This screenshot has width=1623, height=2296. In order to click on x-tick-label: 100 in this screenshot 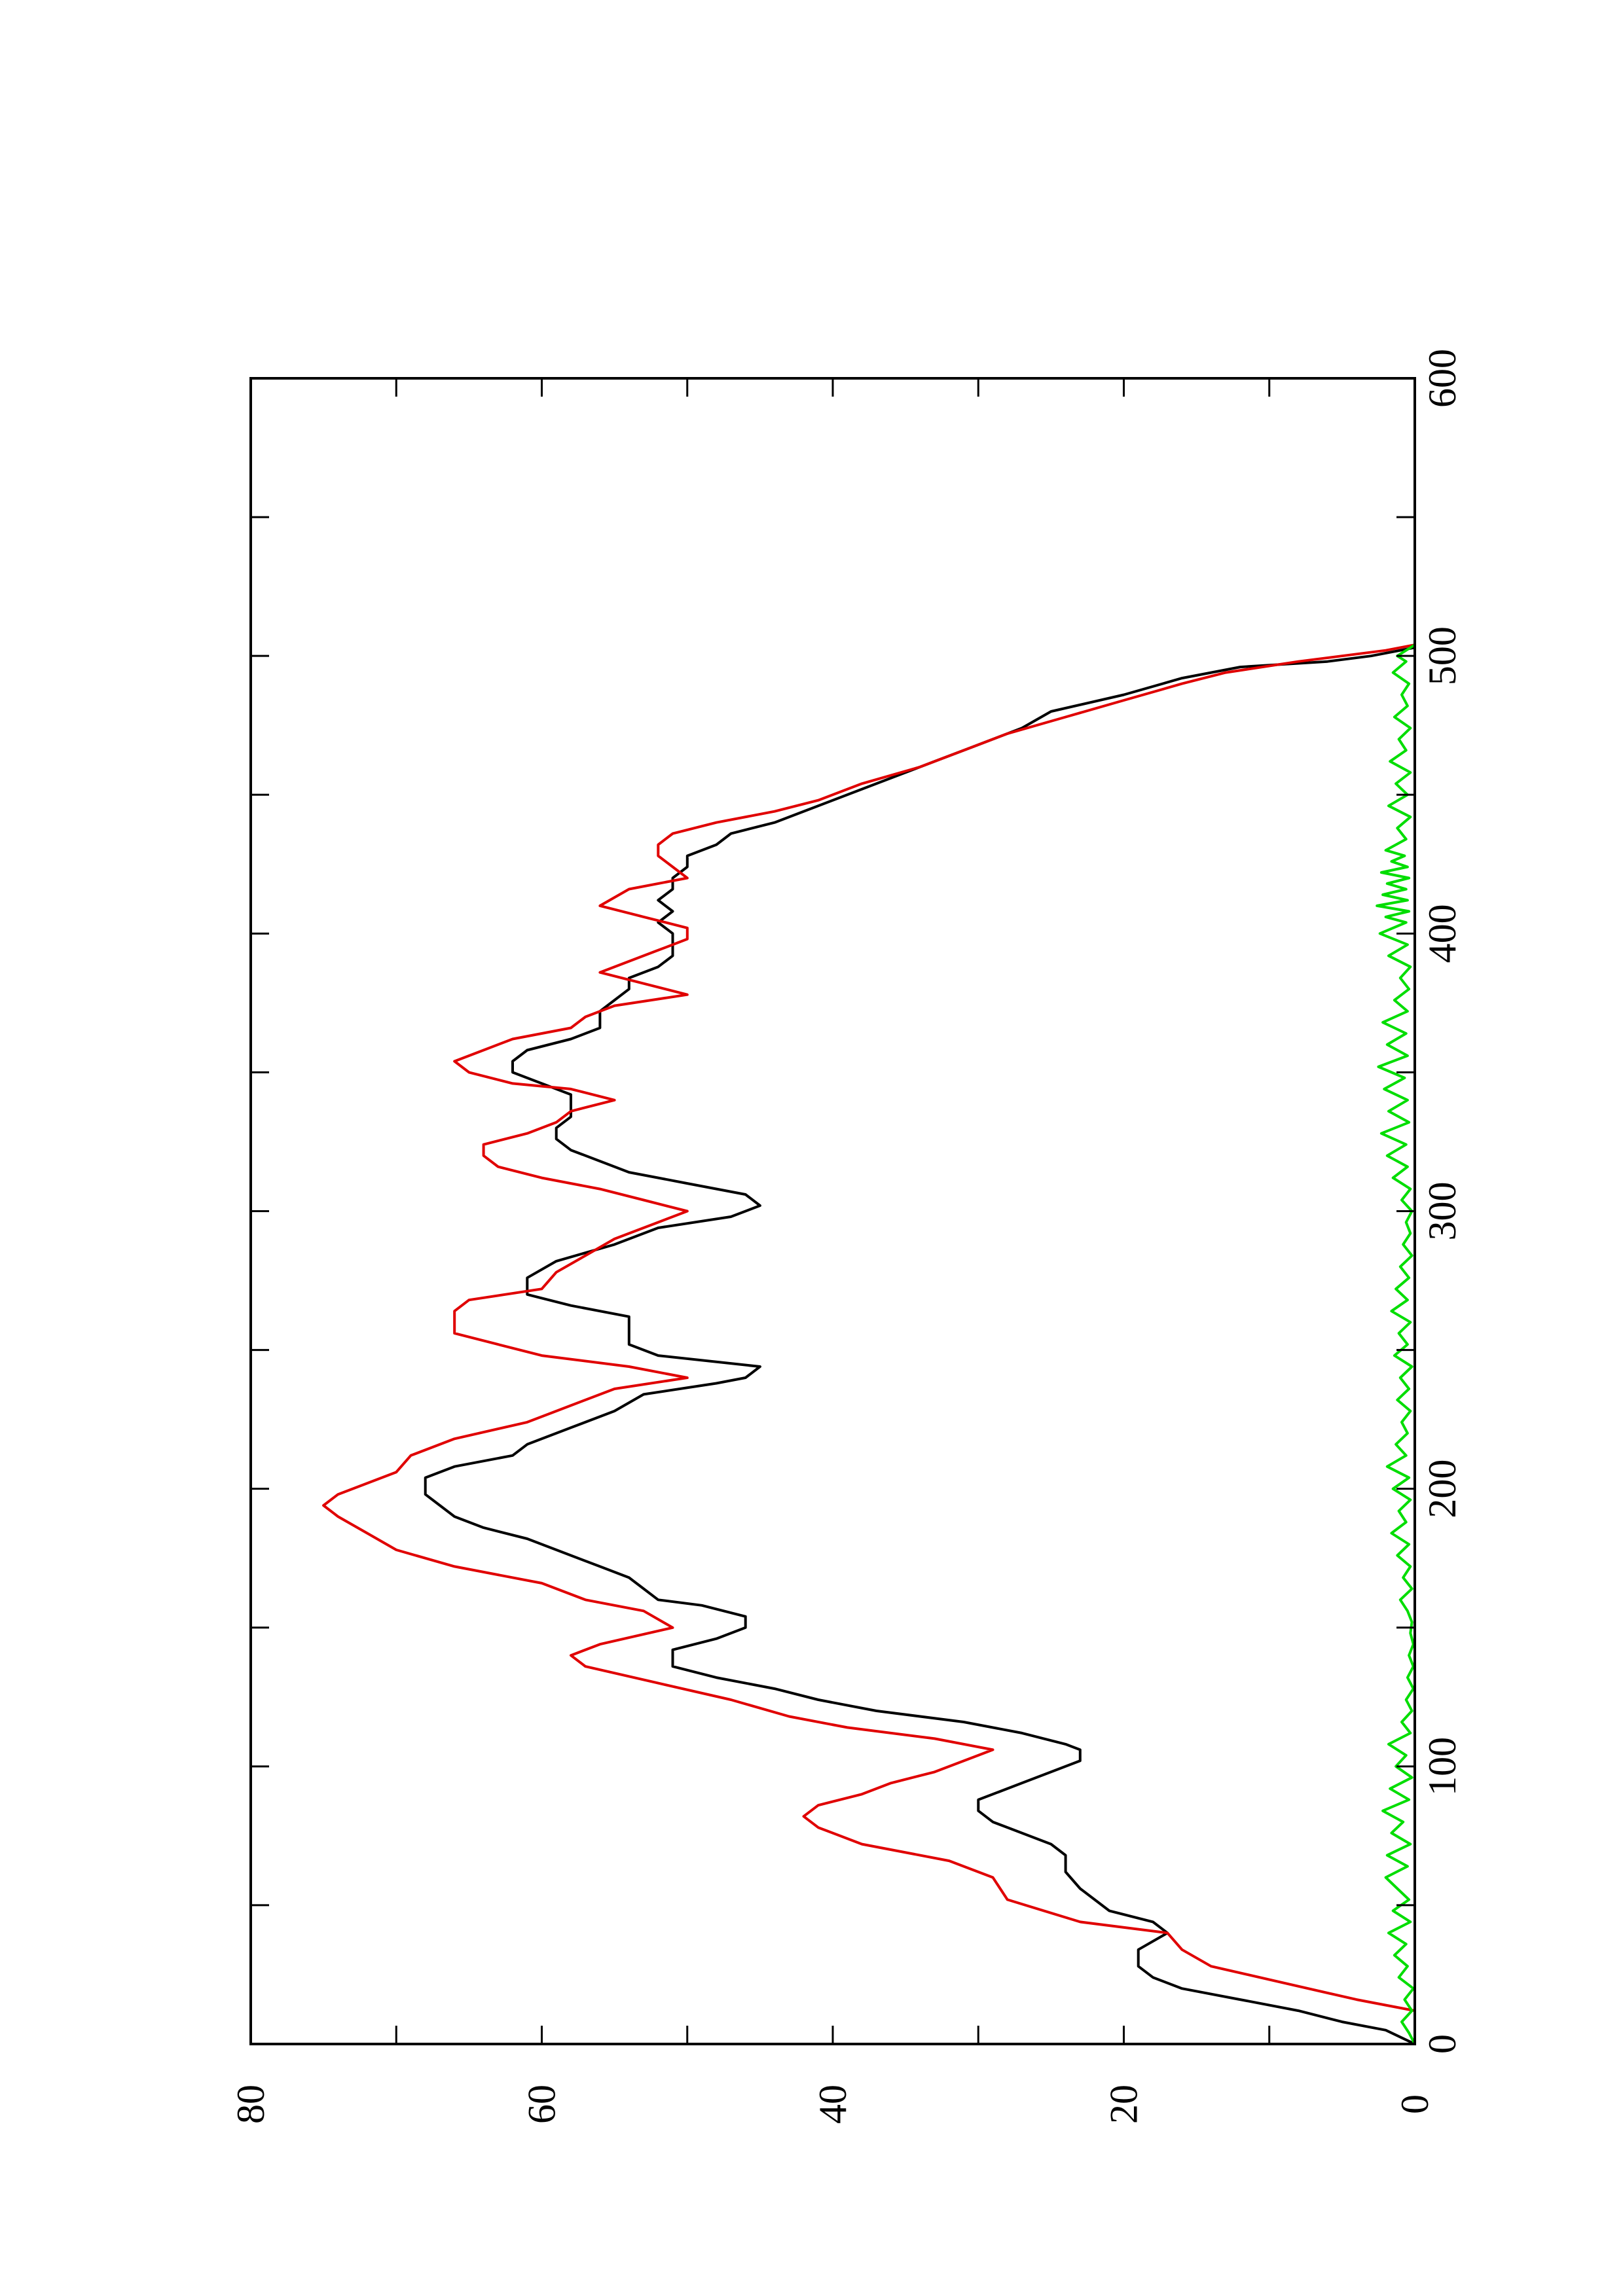, I will do `click(1442, 1766)`.